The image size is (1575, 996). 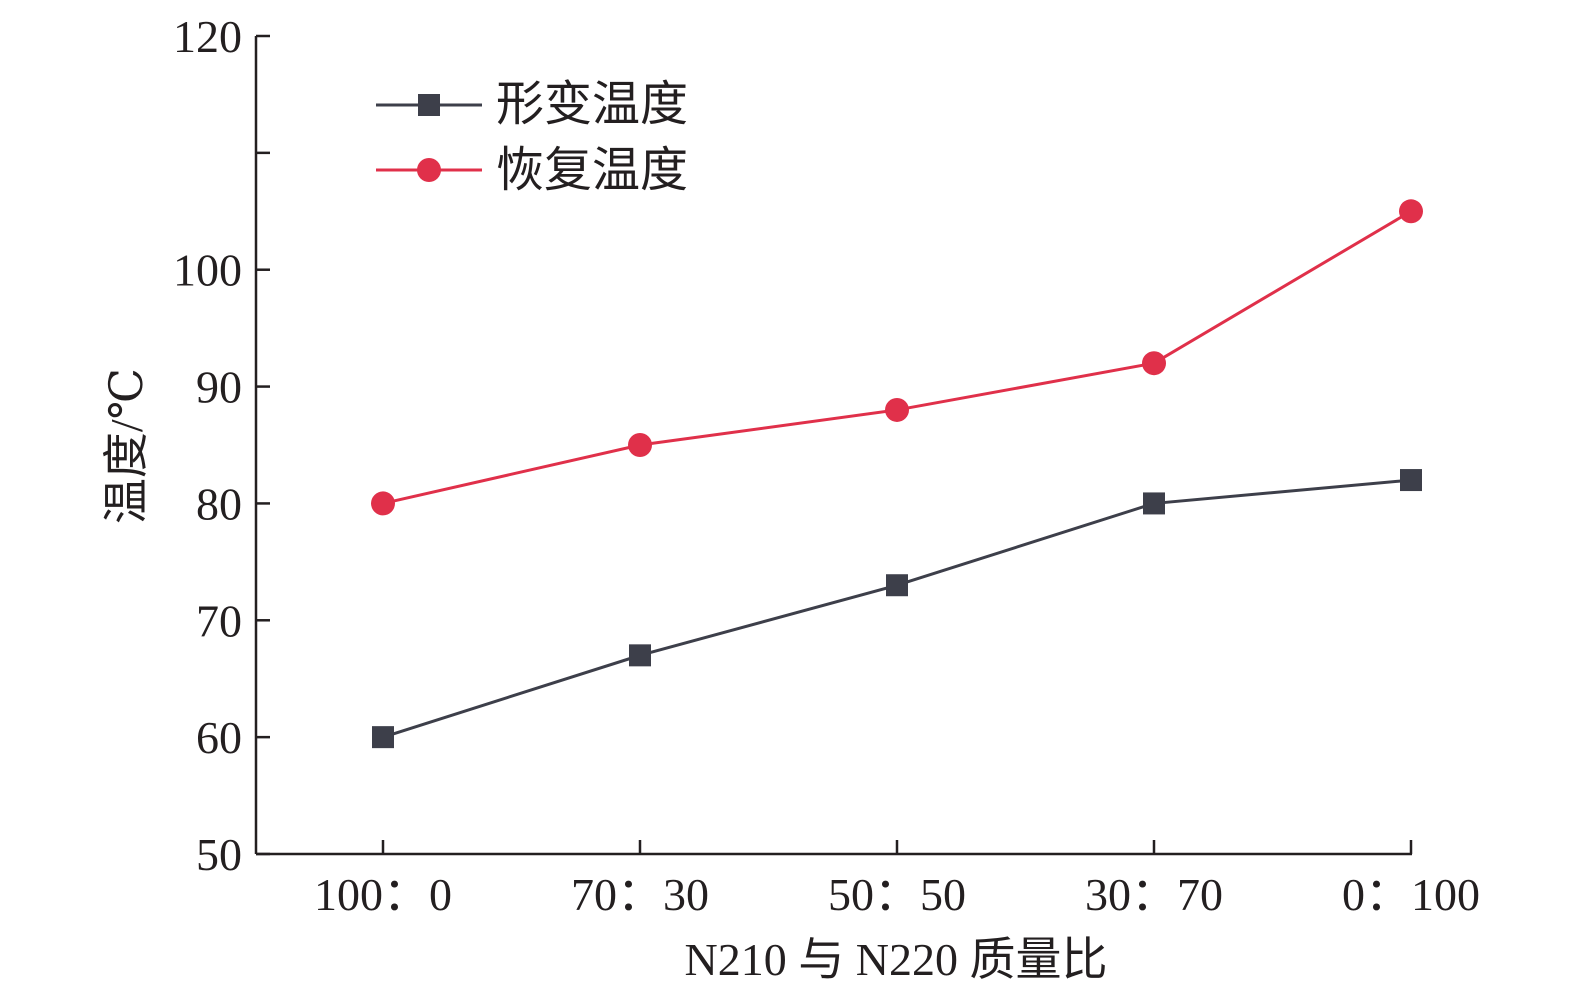 I want to click on y-tick-label: 100, so click(x=207, y=270).